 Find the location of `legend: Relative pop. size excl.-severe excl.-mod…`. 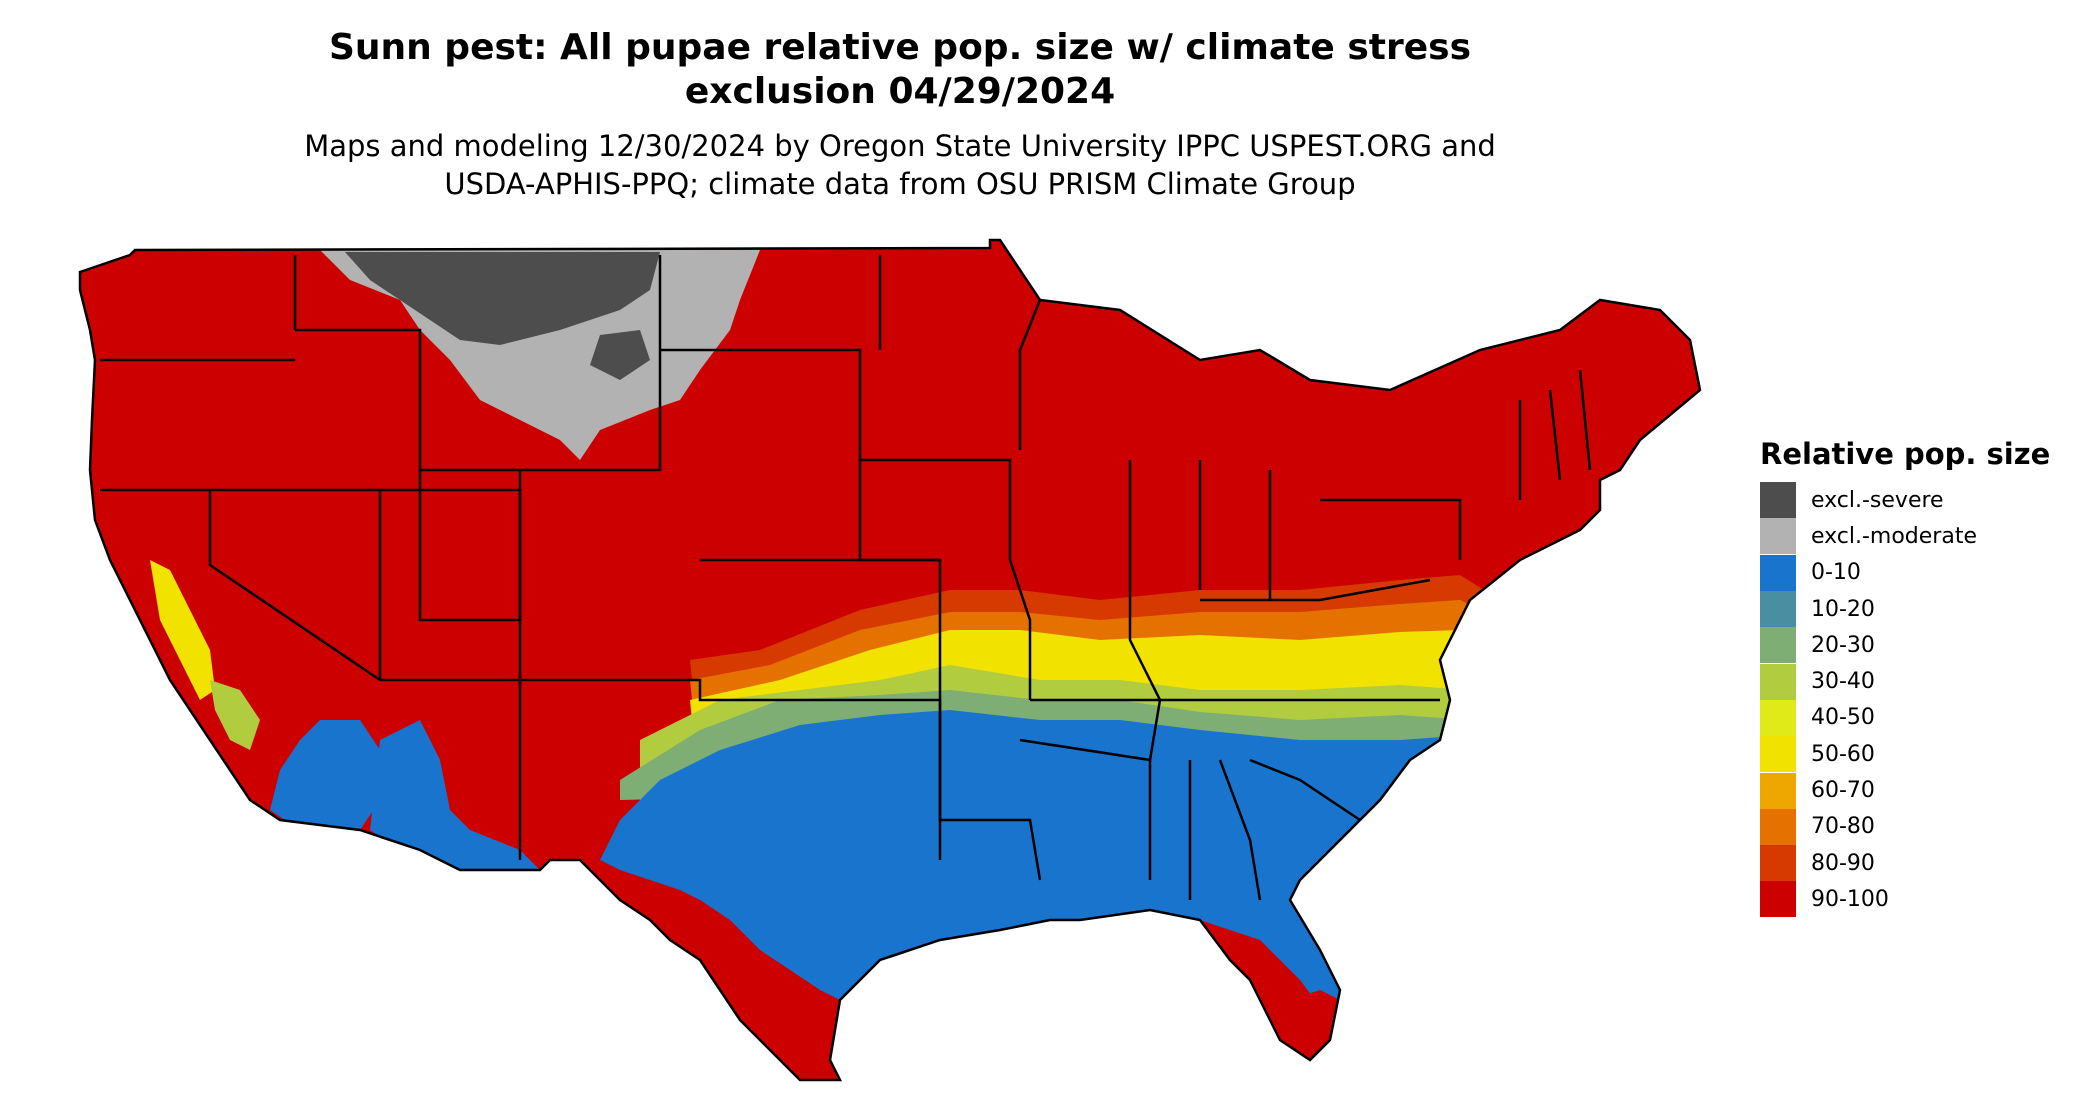

legend: Relative pop. size excl.-severe excl.-mod… is located at coordinates (1920, 677).